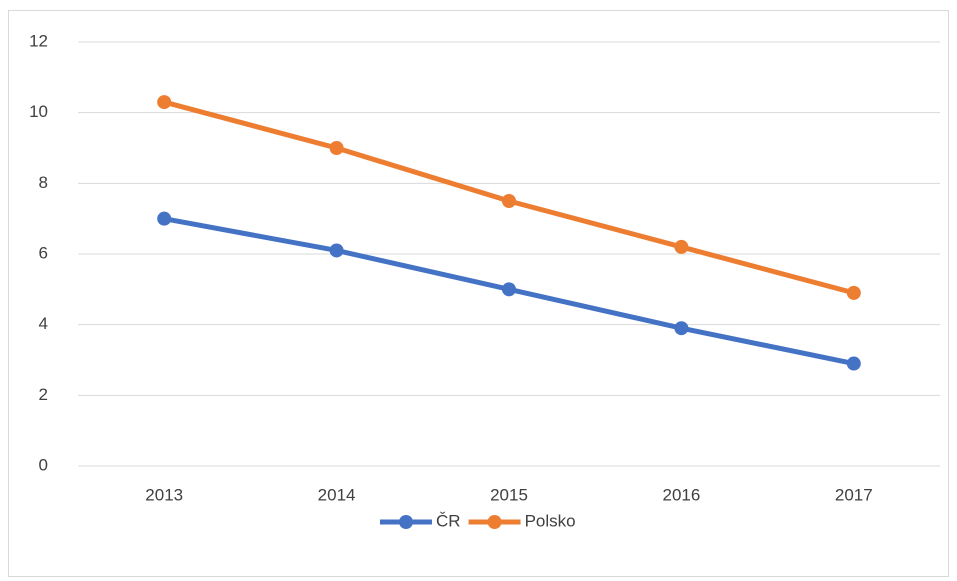  What do you see at coordinates (38, 40) in the screenshot?
I see `y-tick-label: 12` at bounding box center [38, 40].